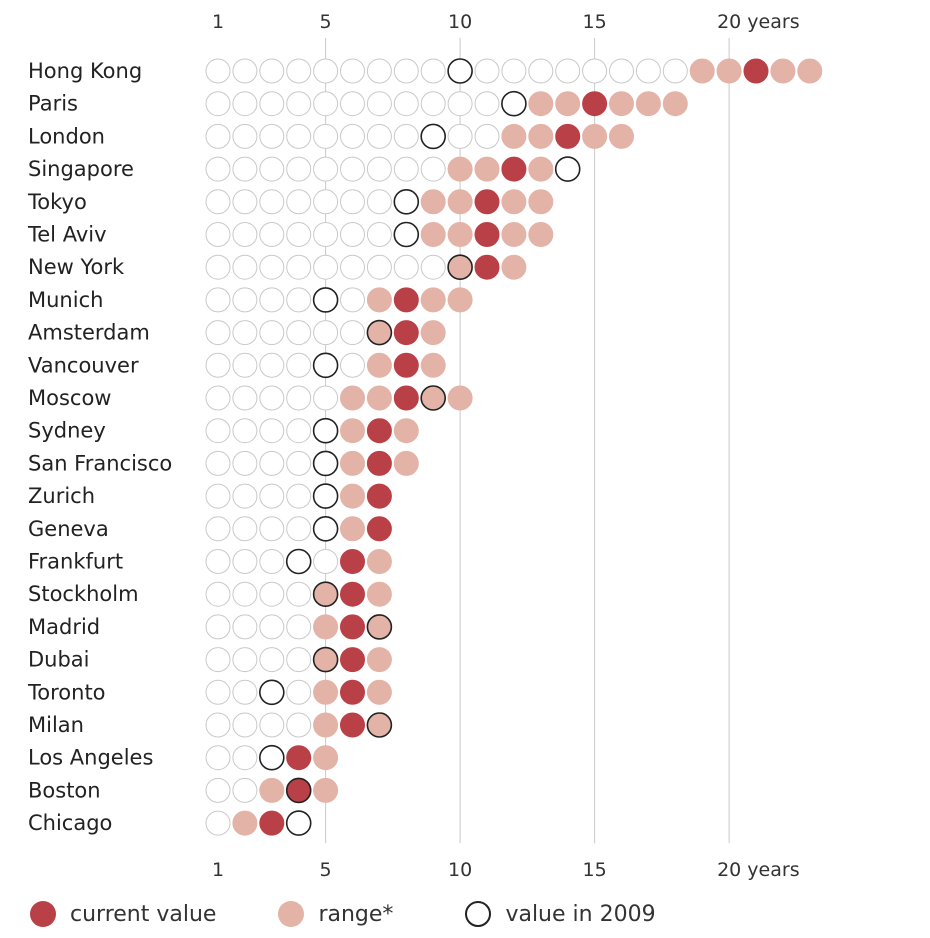  What do you see at coordinates (64, 627) in the screenshot?
I see `city-label: Madrid` at bounding box center [64, 627].